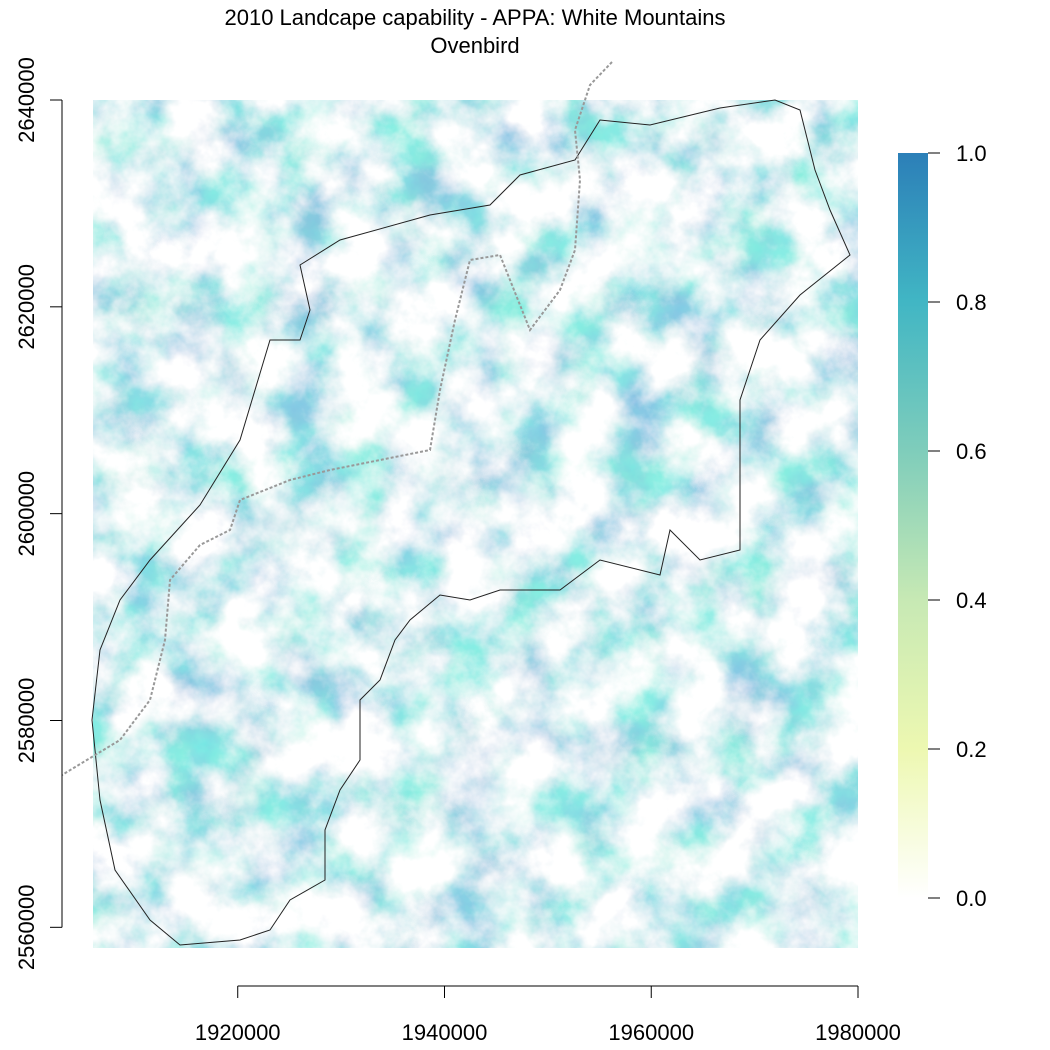 The width and height of the screenshot is (1050, 1050). I want to click on legend-tick-label: 0.2, so click(971, 749).